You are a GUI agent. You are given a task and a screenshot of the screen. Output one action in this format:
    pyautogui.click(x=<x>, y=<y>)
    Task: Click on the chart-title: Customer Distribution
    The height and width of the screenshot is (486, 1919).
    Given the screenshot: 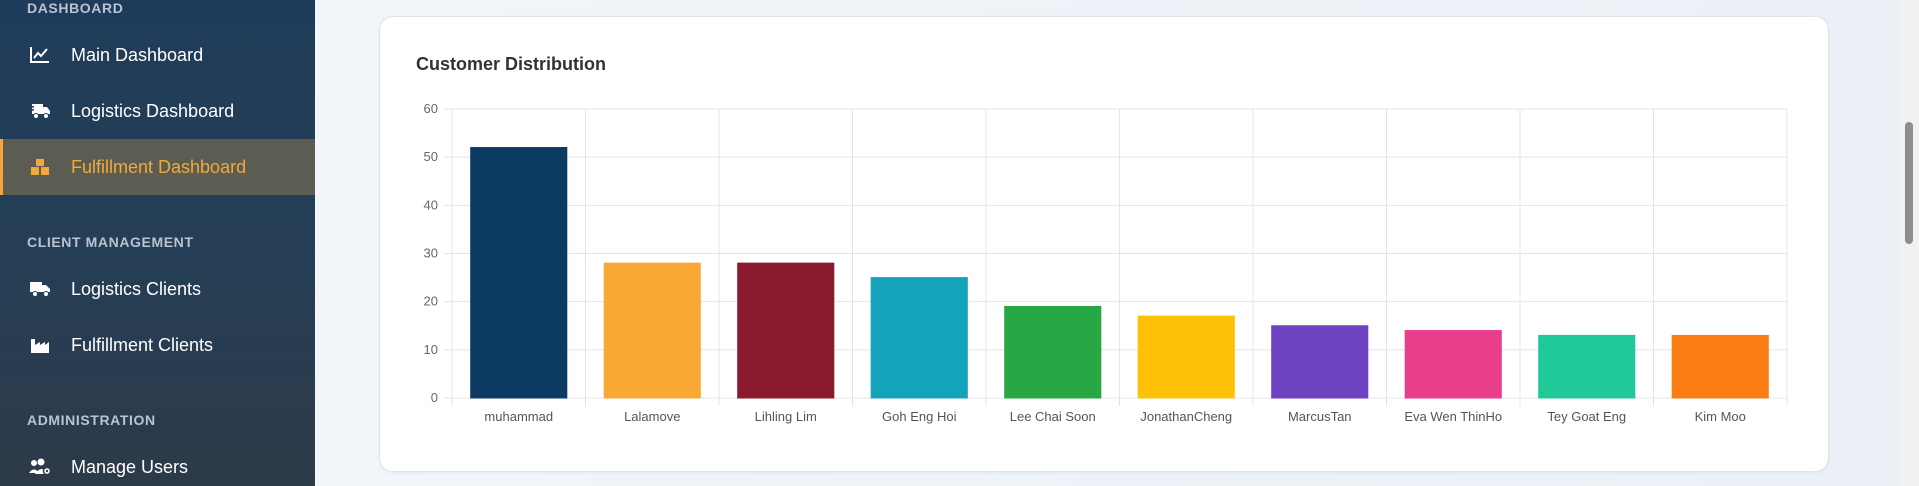 What is the action you would take?
    pyautogui.click(x=511, y=64)
    